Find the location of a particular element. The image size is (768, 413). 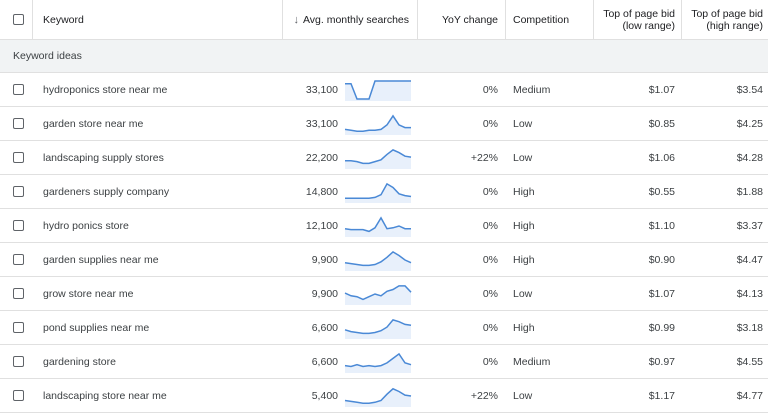

bid-high-value: $4.47 is located at coordinates (749, 259).